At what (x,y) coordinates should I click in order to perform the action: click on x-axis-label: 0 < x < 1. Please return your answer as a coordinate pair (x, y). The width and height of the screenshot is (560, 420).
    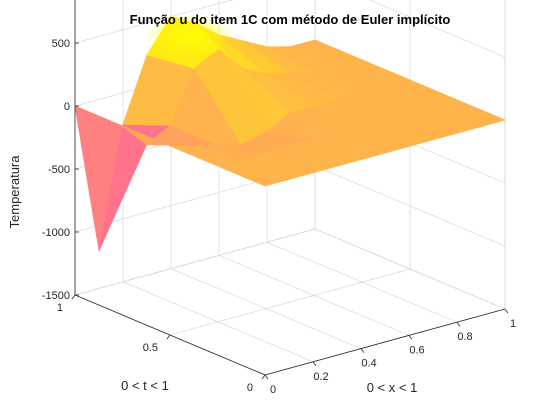
    Looking at the image, I should click on (392, 387).